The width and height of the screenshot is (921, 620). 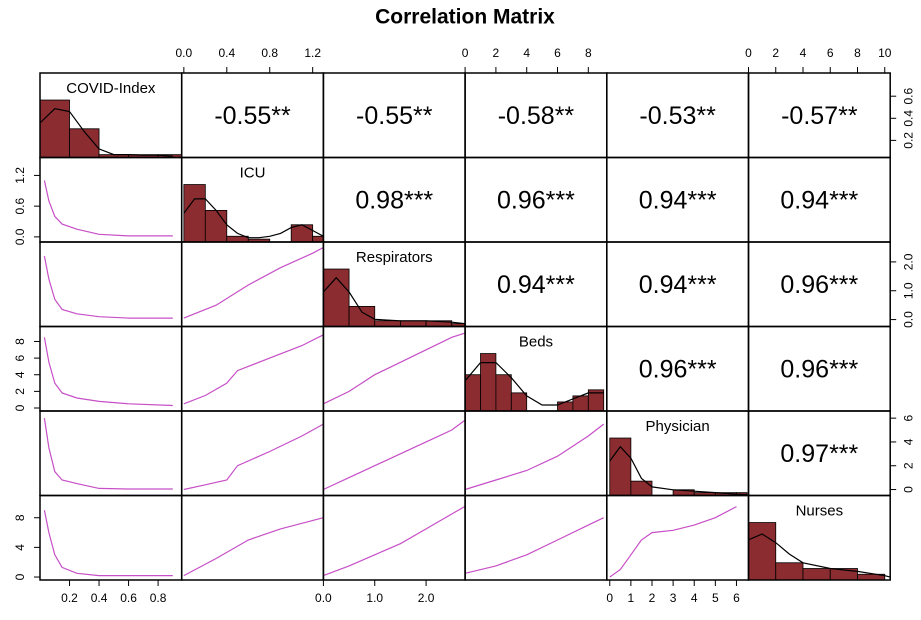 What do you see at coordinates (465, 17) in the screenshot?
I see `chart-title: Correlation Matrix` at bounding box center [465, 17].